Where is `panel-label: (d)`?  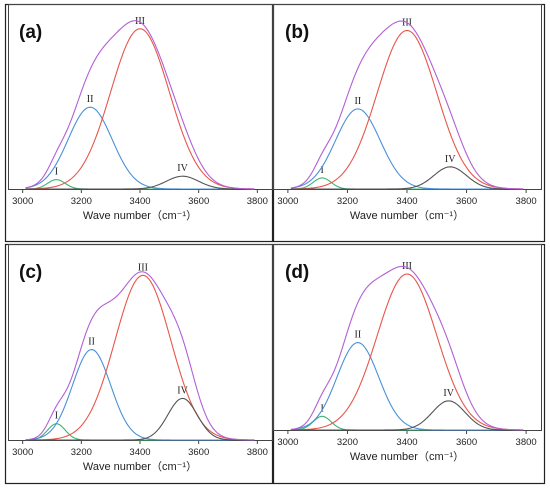 panel-label: (d) is located at coordinates (297, 272).